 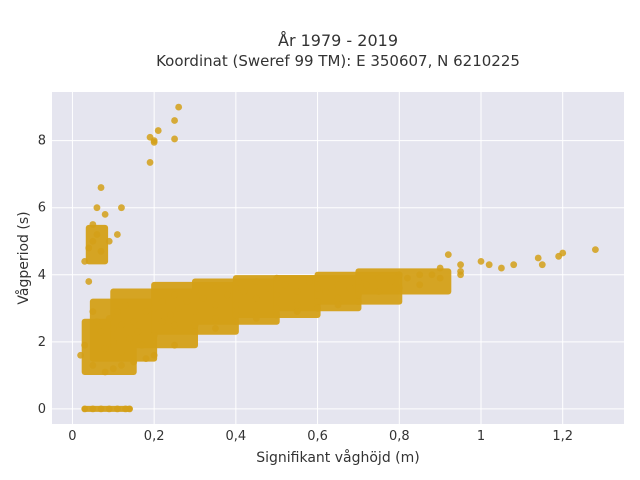 What do you see at coordinates (399, 436) in the screenshot?
I see `x-tick-label: 0,8` at bounding box center [399, 436].